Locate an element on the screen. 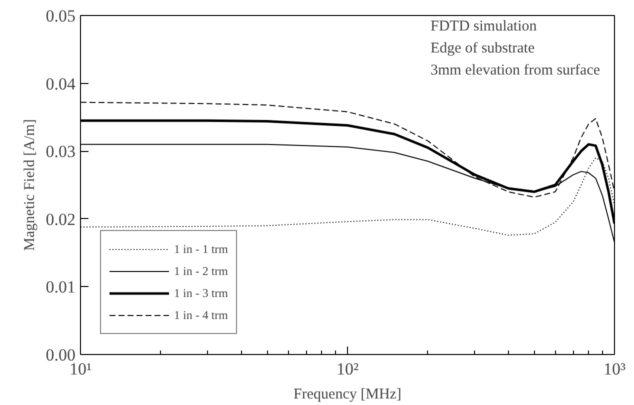 This screenshot has width=634, height=405. y-tick-label: 0.05 is located at coordinates (61, 16).